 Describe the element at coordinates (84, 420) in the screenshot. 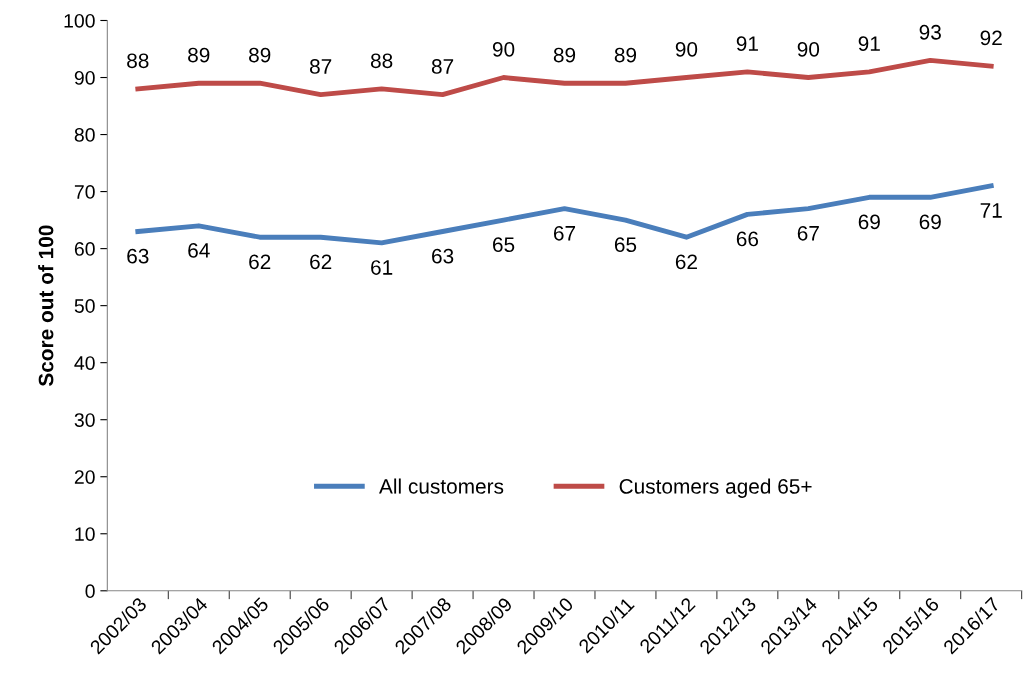

I see `y-tick-label: 30` at that location.